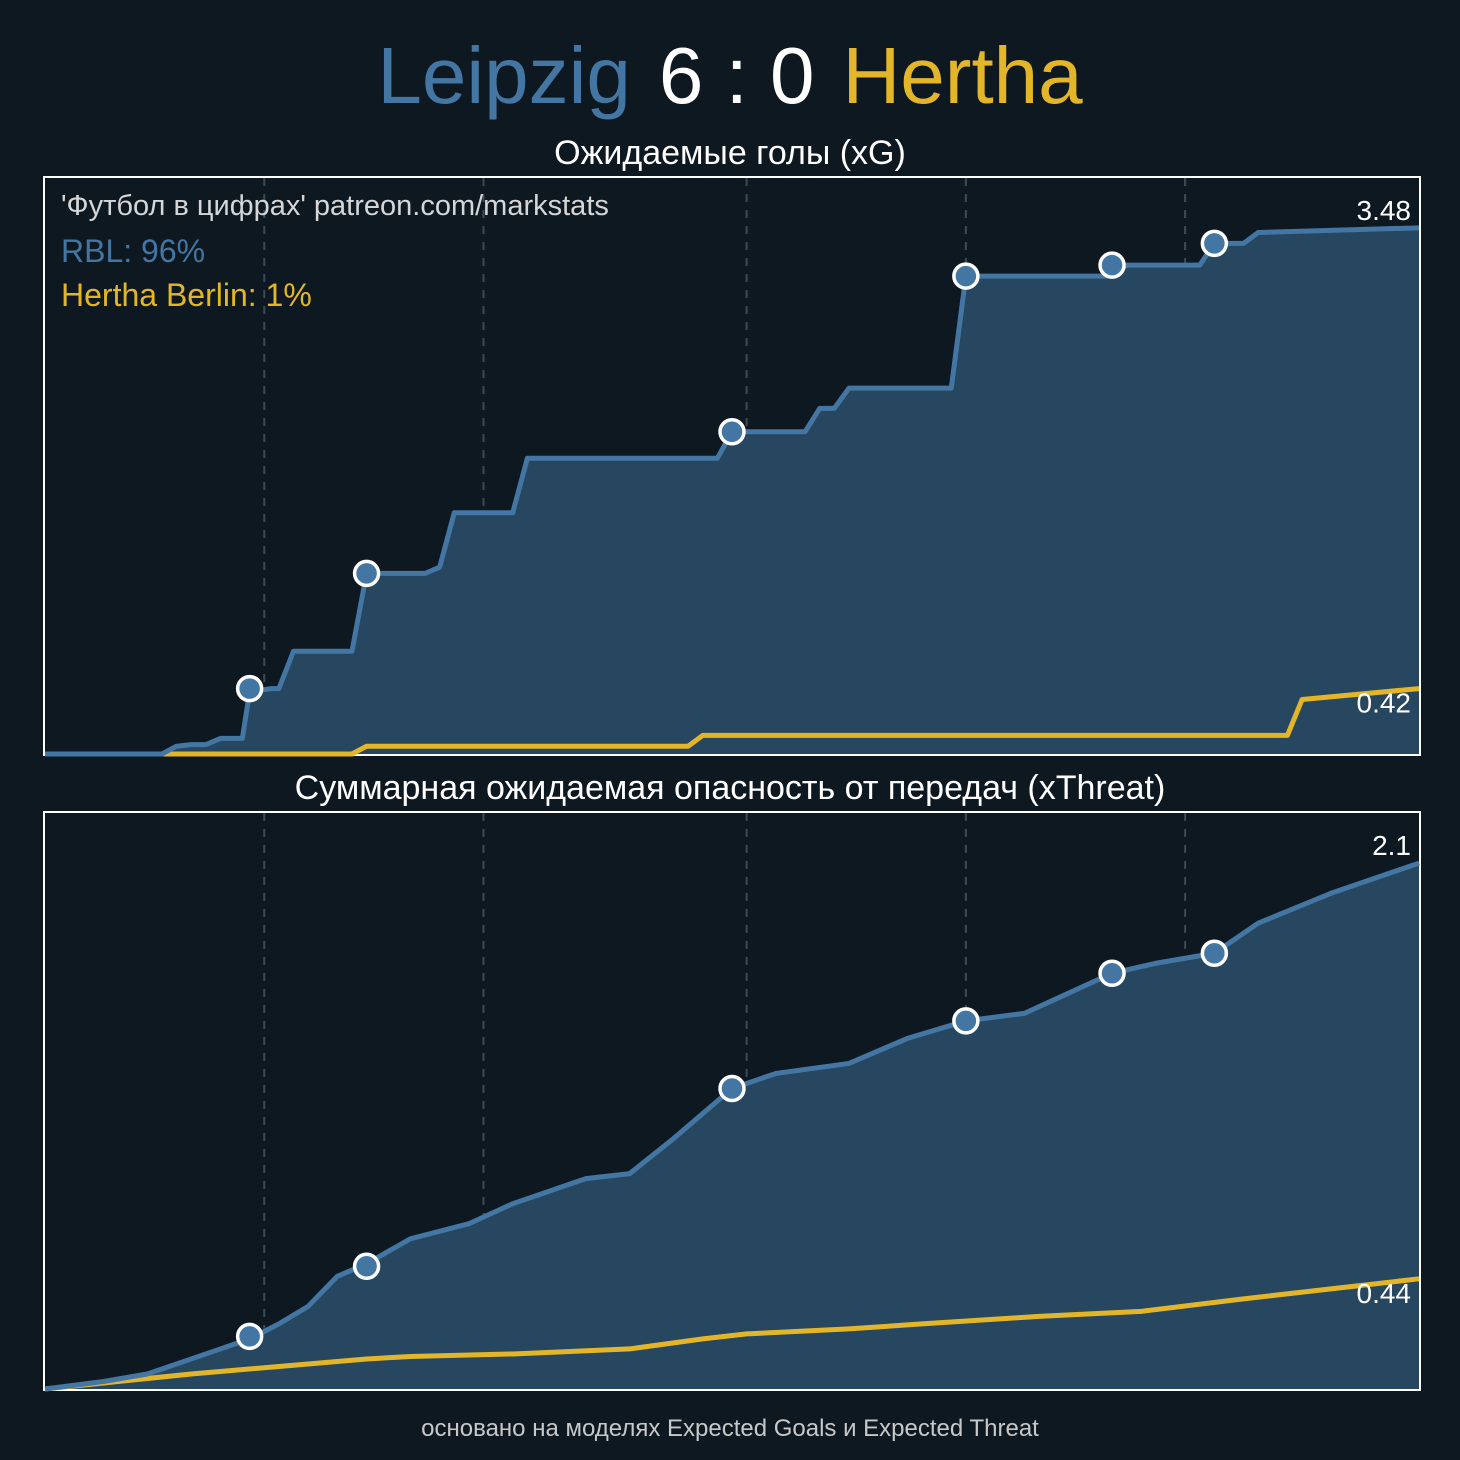 The height and width of the screenshot is (1460, 1460). What do you see at coordinates (736, 75) in the screenshot?
I see `match-score: 6 : 0` at bounding box center [736, 75].